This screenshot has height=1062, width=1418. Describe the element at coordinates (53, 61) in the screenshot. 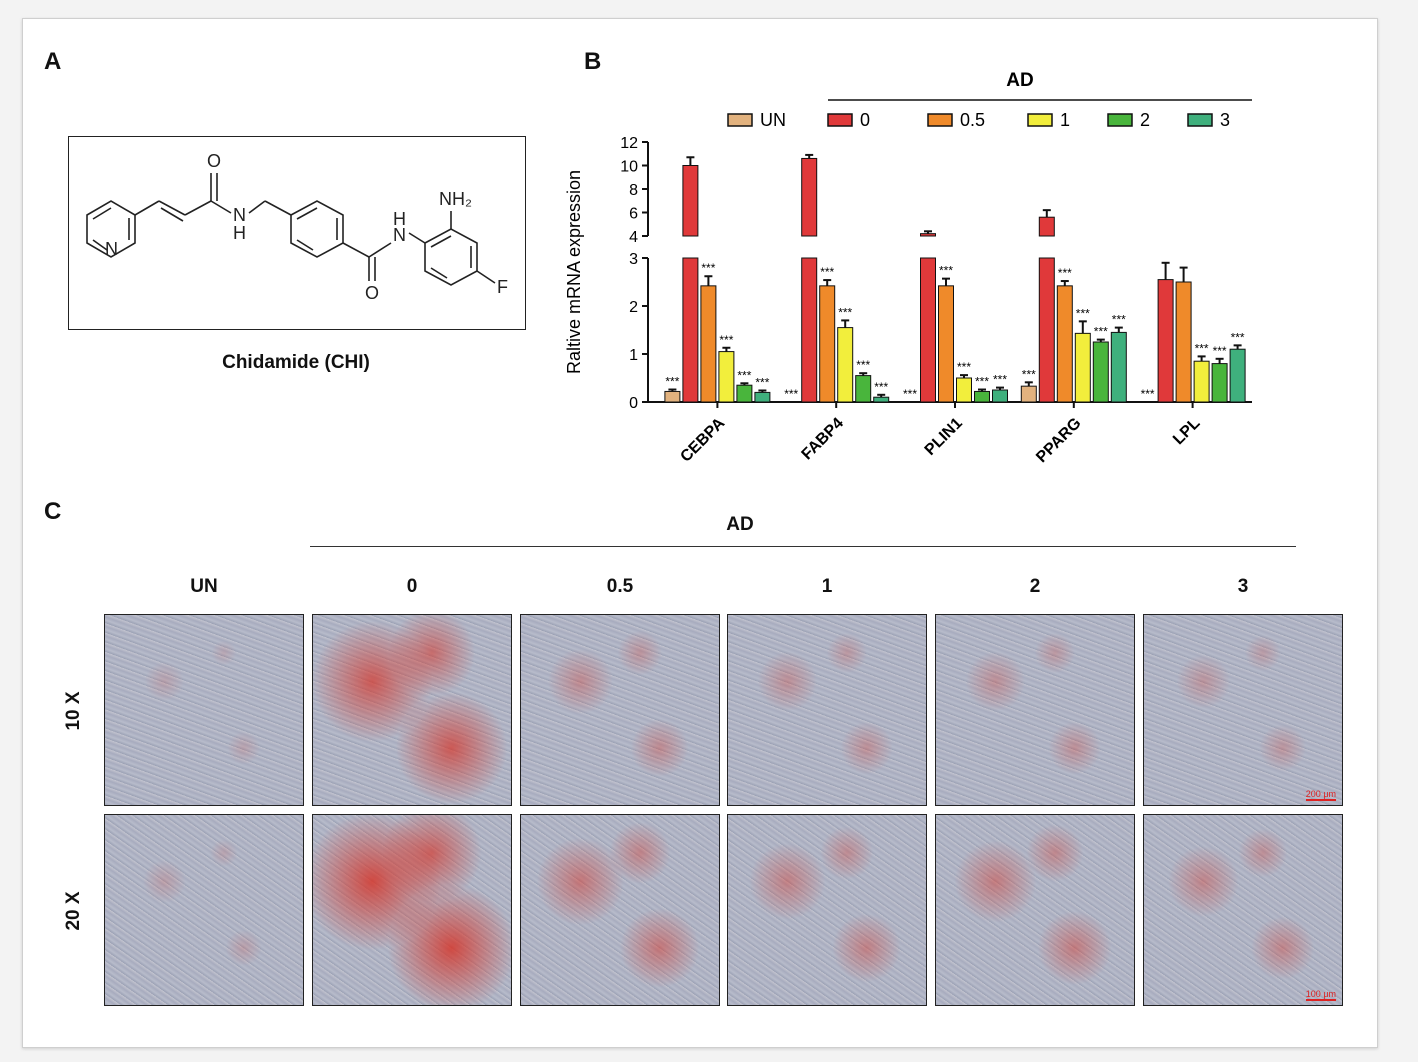

I see `panel-label-a: A` at that location.